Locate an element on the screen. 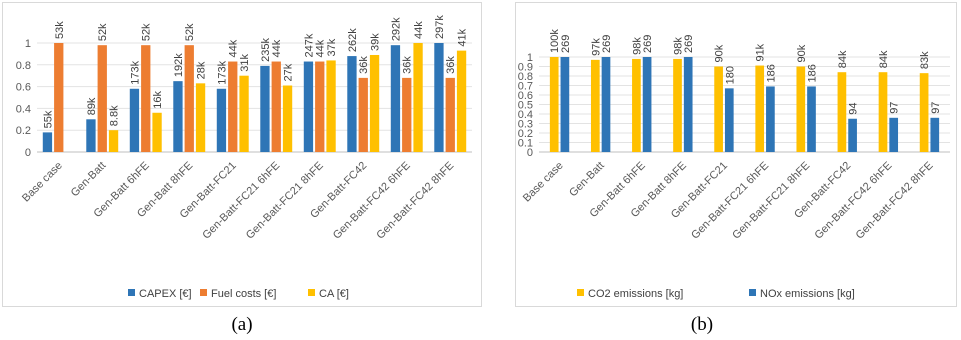  data-label: 55k is located at coordinates (48, 119).